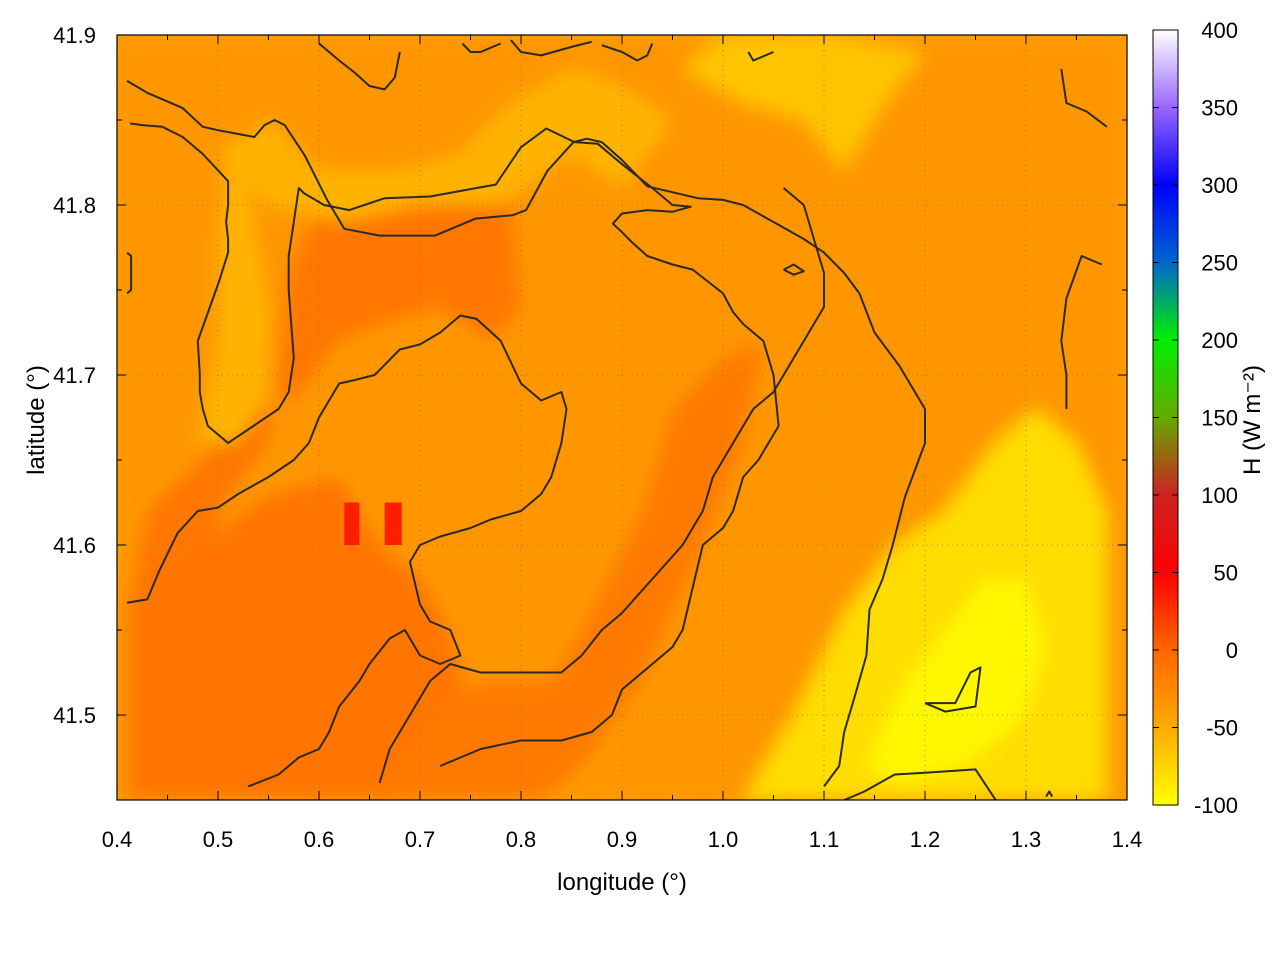 The width and height of the screenshot is (1280, 960). I want to click on x-tick-label: 0.9, so click(622, 839).